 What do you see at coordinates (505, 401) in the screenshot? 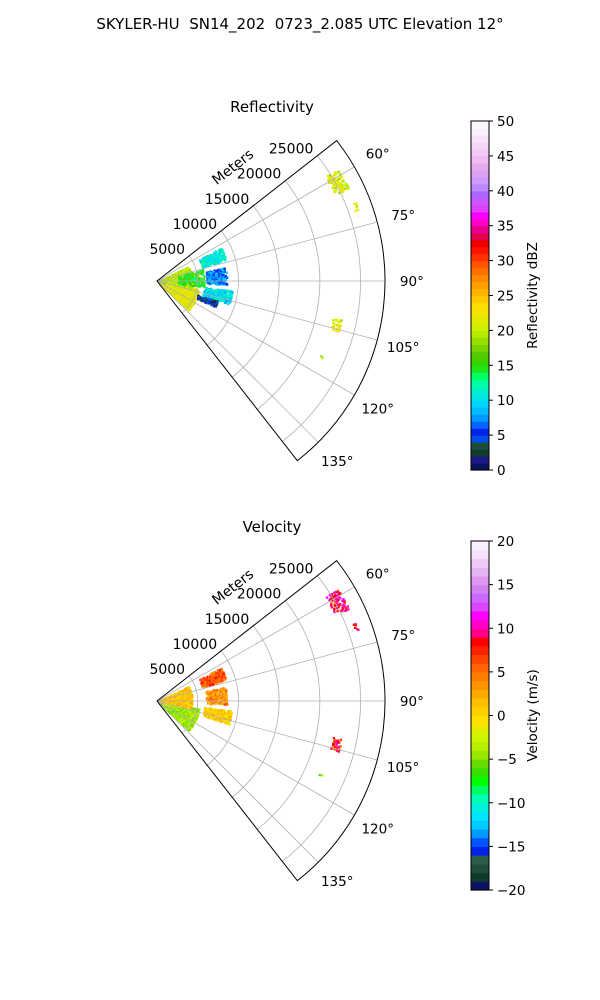
I see `colorbar-tick-label: 10` at bounding box center [505, 401].